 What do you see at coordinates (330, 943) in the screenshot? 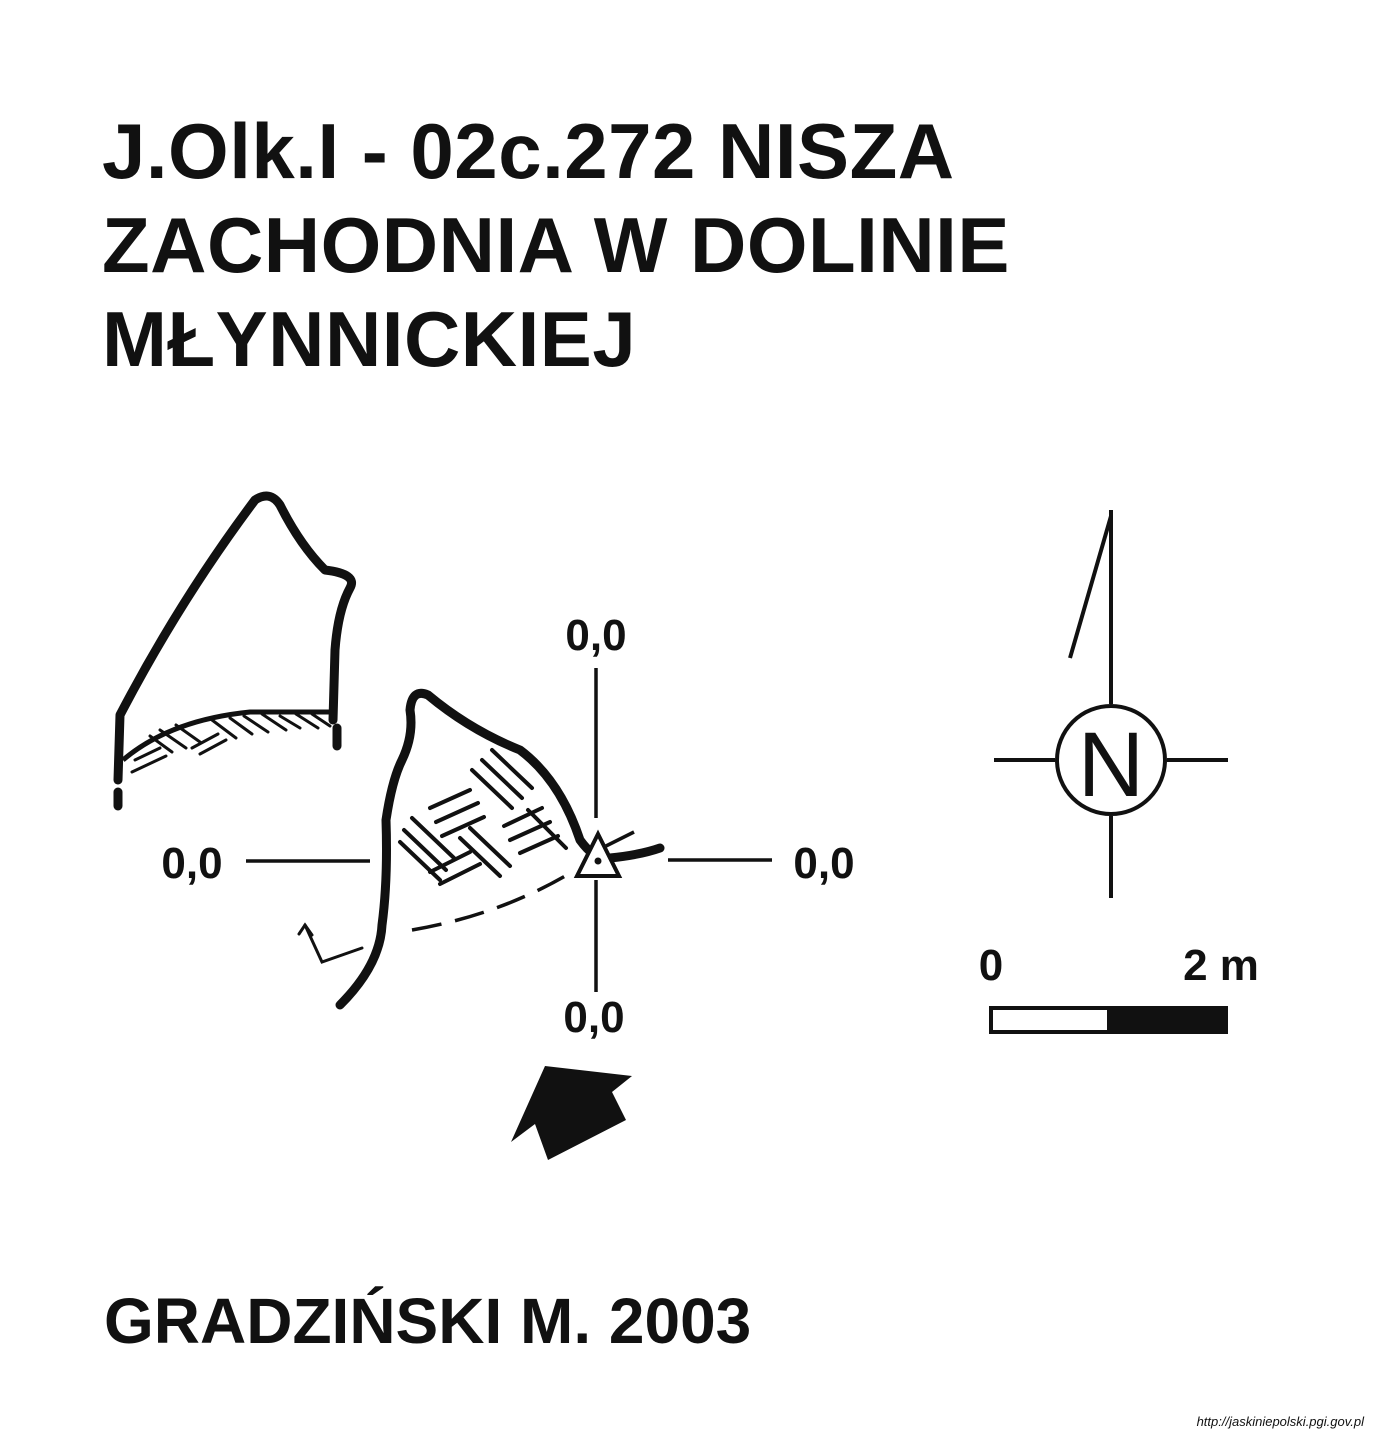
I see `slope-direction-marker` at bounding box center [330, 943].